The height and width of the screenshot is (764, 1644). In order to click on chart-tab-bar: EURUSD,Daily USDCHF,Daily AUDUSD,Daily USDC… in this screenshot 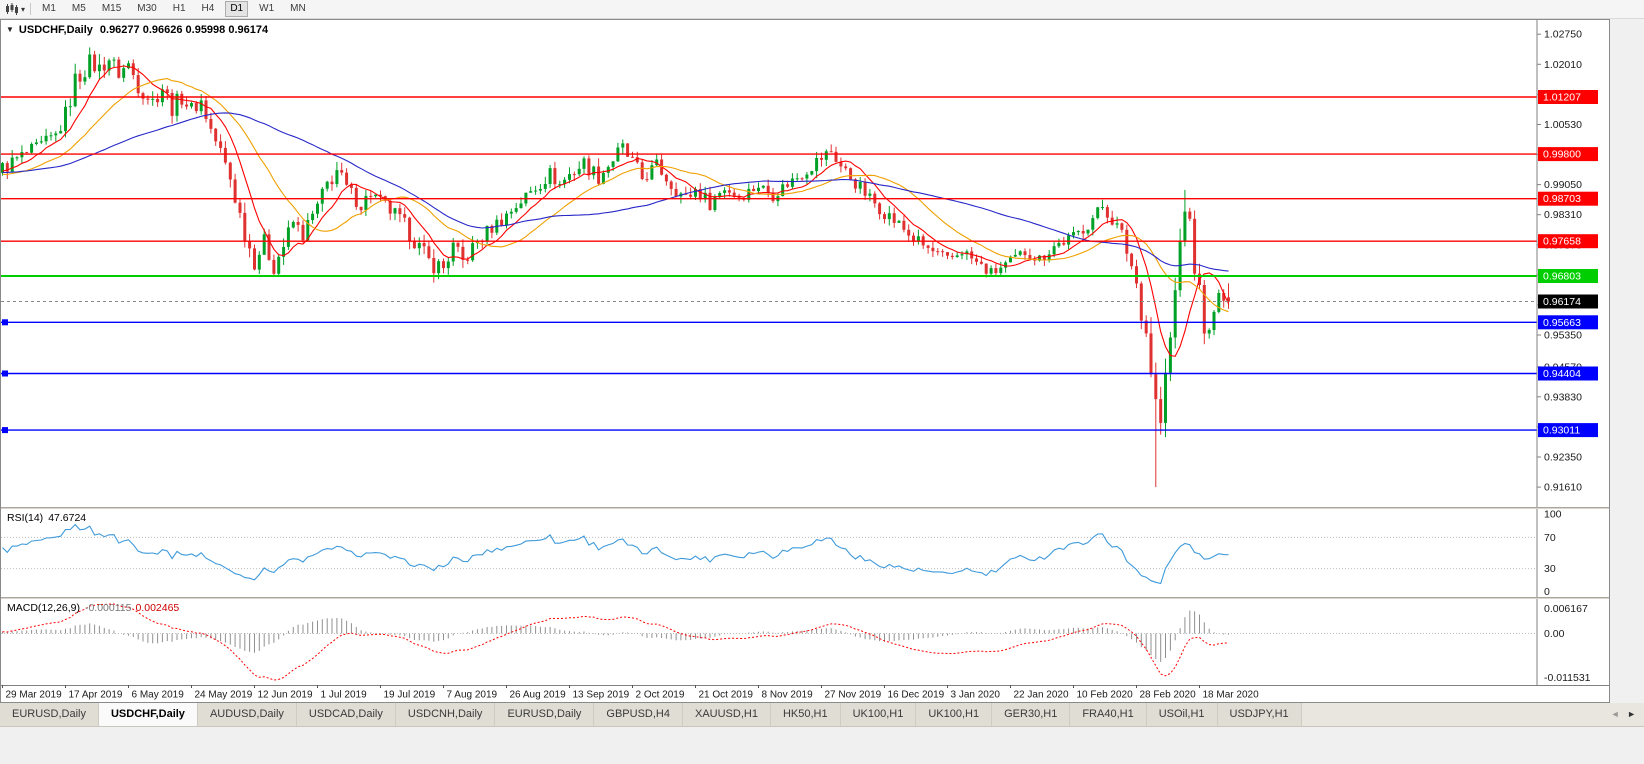, I will do `click(822, 733)`.